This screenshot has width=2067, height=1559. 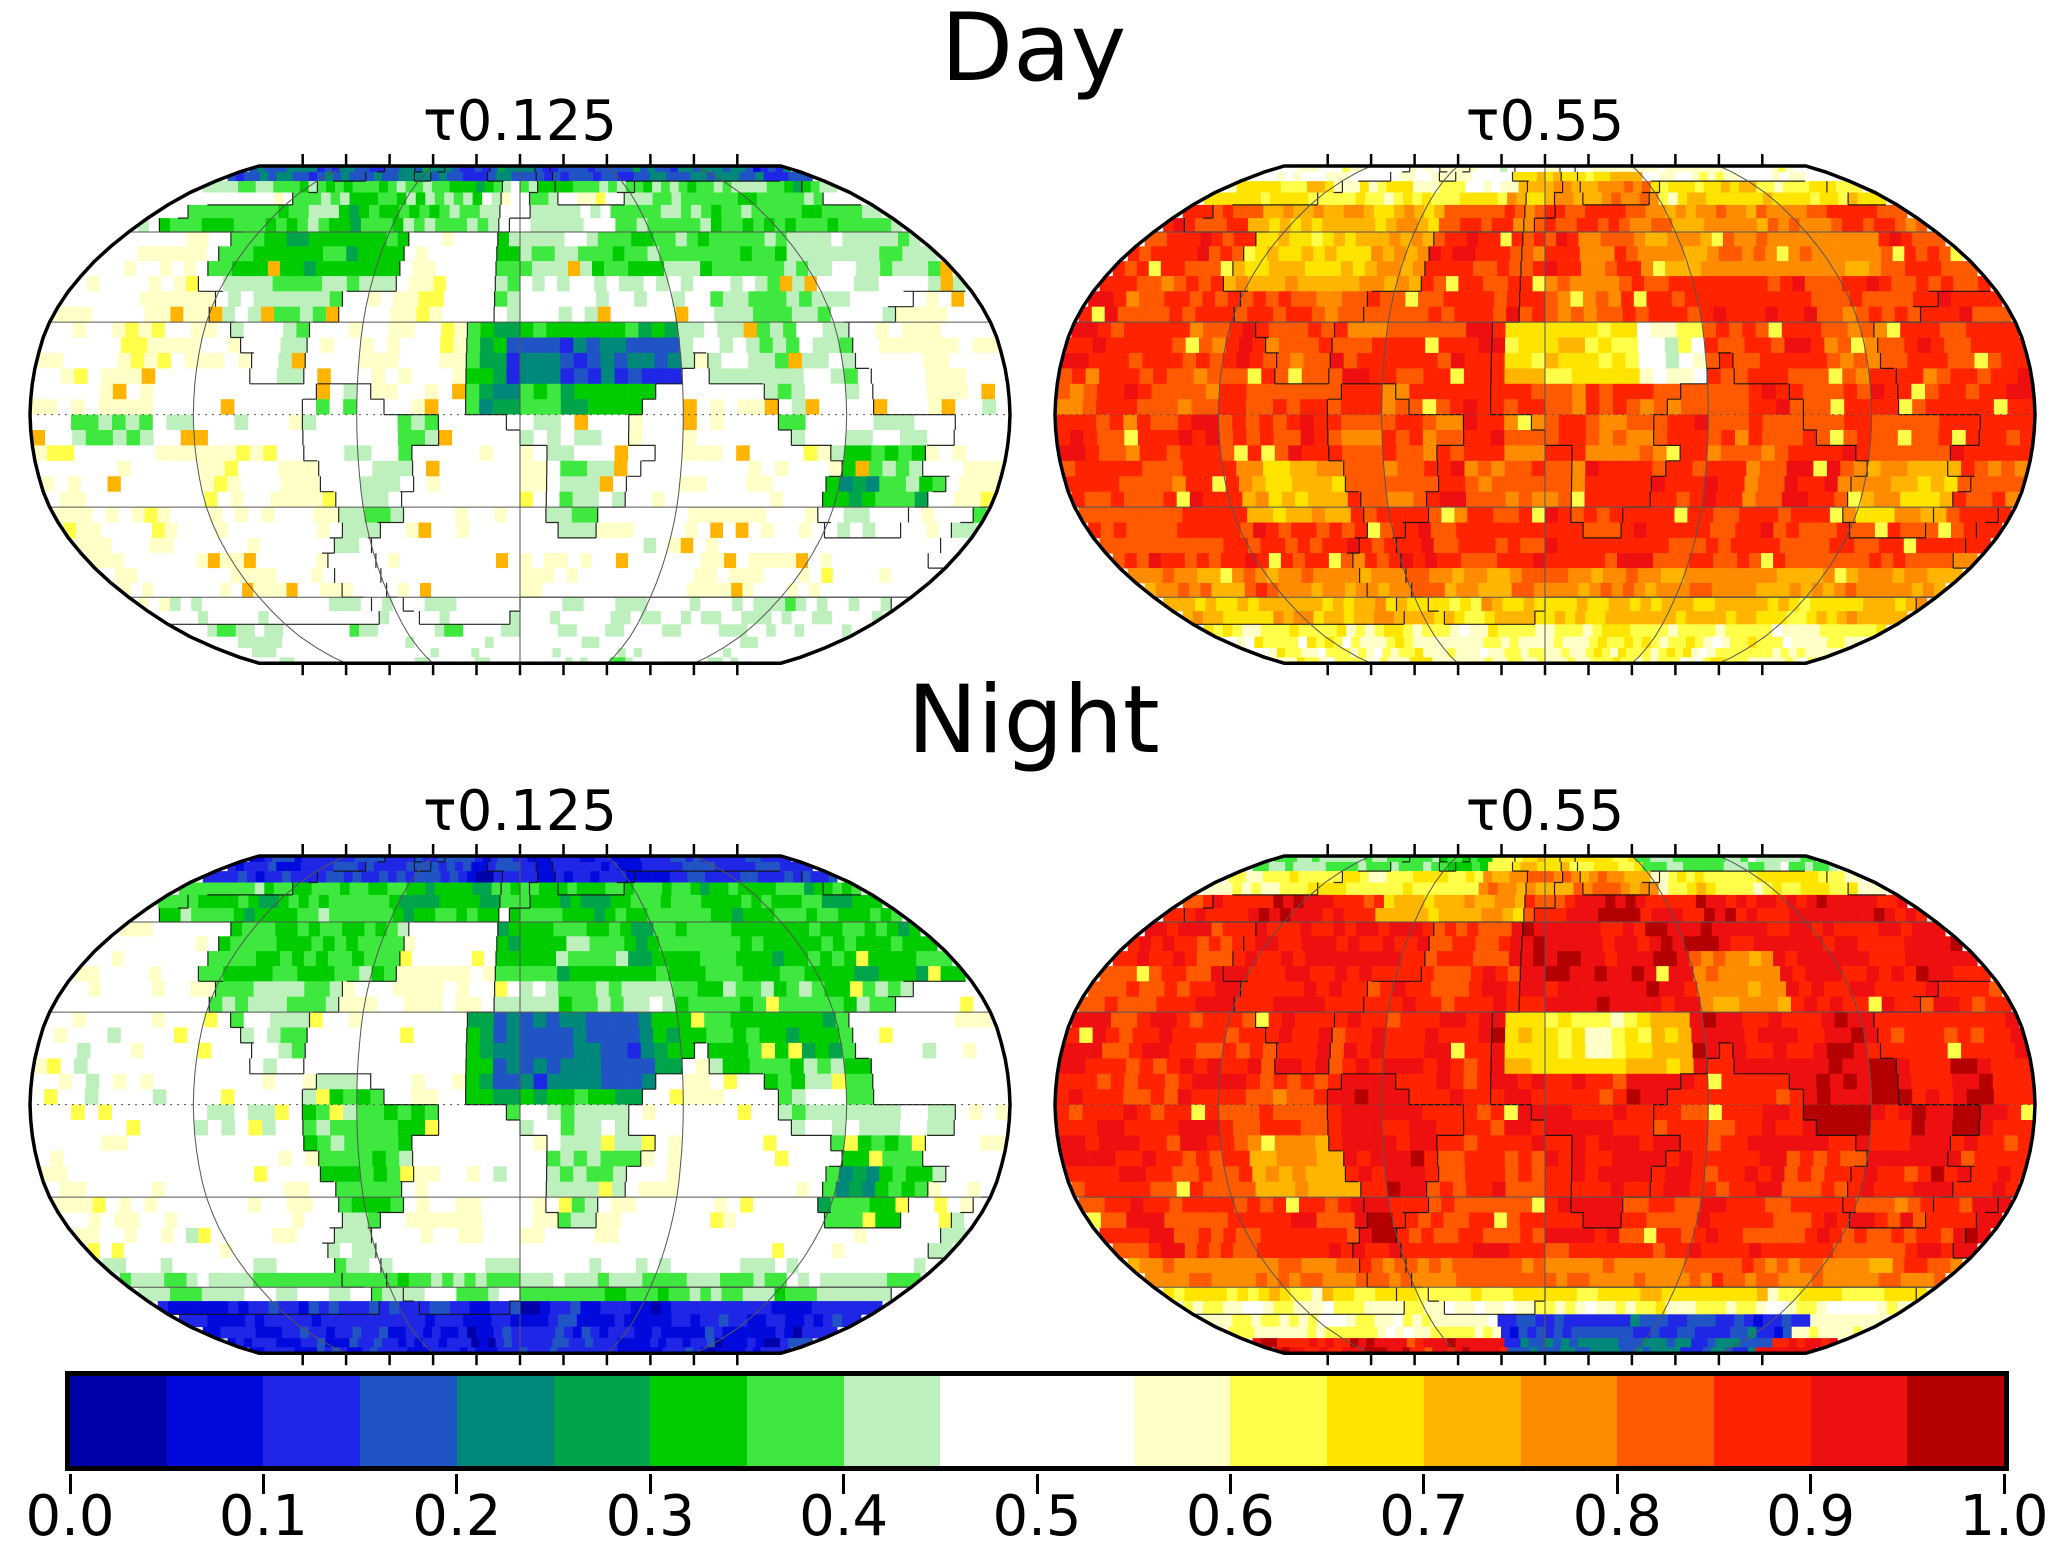 I want to click on colorbar-tick-label: 0.3, so click(x=650, y=1516).